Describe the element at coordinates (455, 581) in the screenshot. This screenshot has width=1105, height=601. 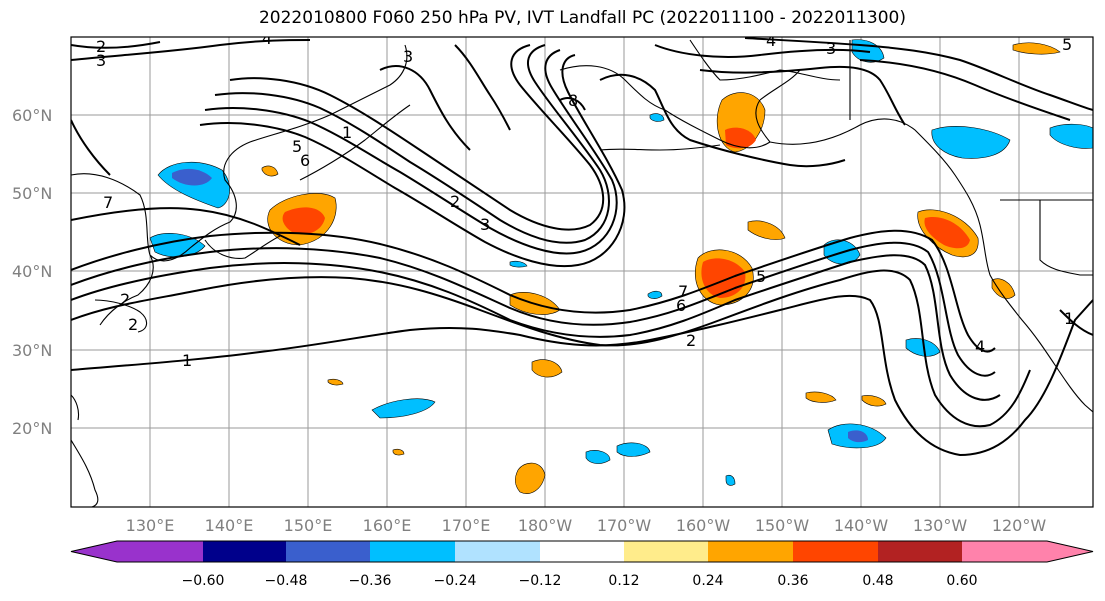
I see `colorbar-tick-label: −0.24` at that location.